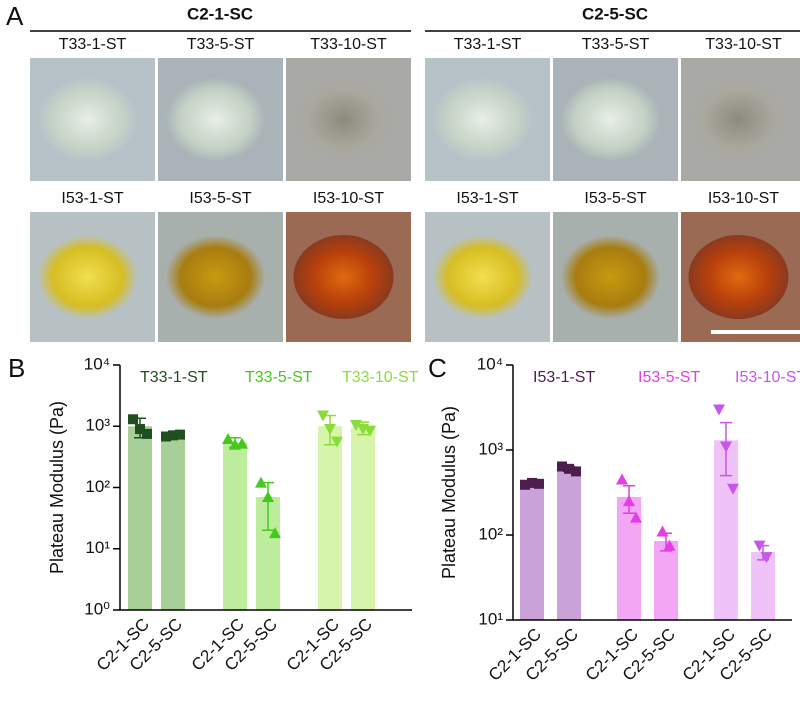  Describe the element at coordinates (16, 368) in the screenshot. I see `panel-label: B` at that location.